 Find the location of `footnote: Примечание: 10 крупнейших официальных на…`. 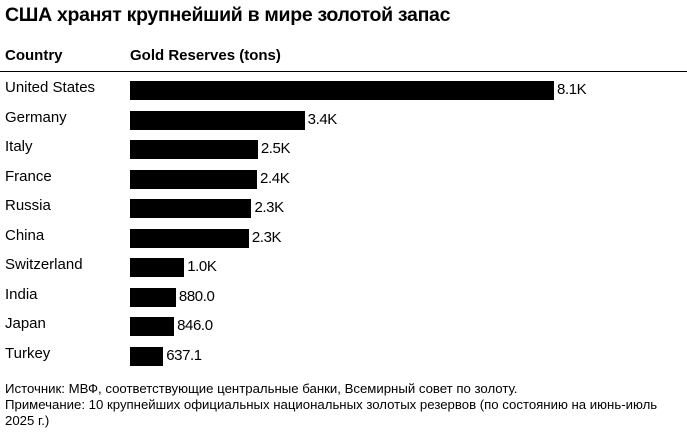

footnote: Примечание: 10 крупнейших официальных на… is located at coordinates (331, 412).